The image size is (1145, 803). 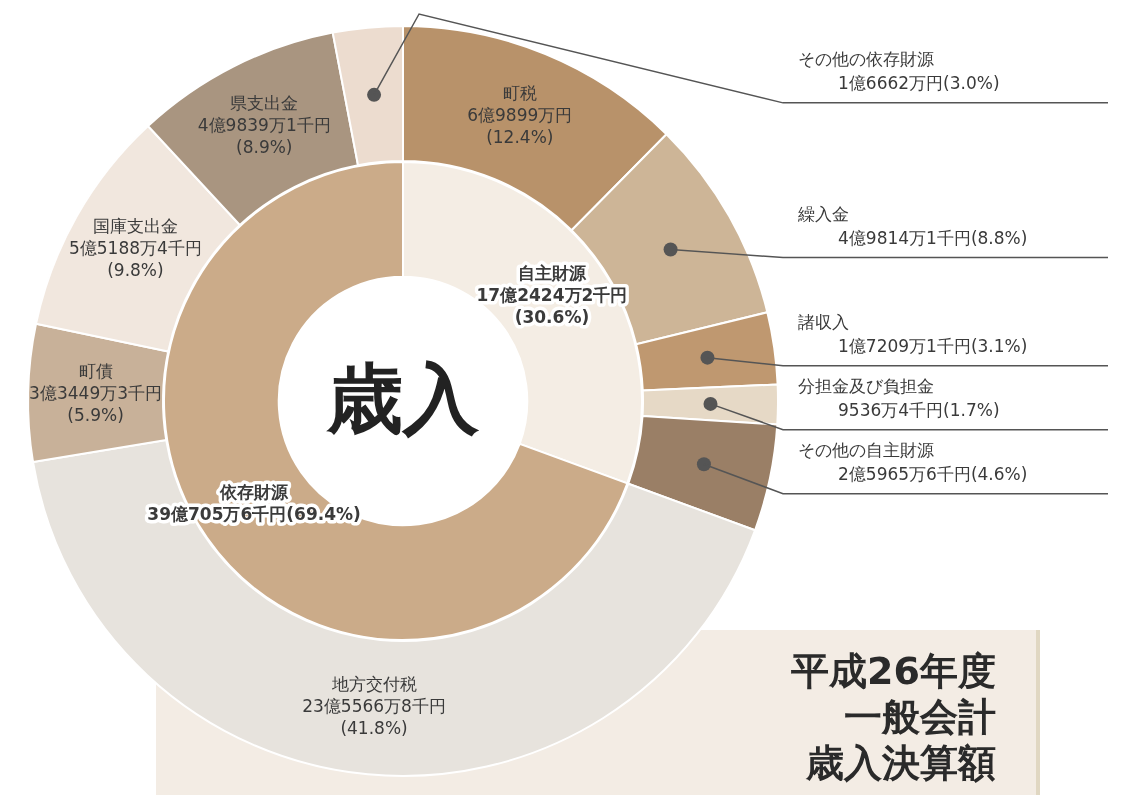 I want to click on data-label: 1億6662万円(3.0%), so click(x=919, y=83).